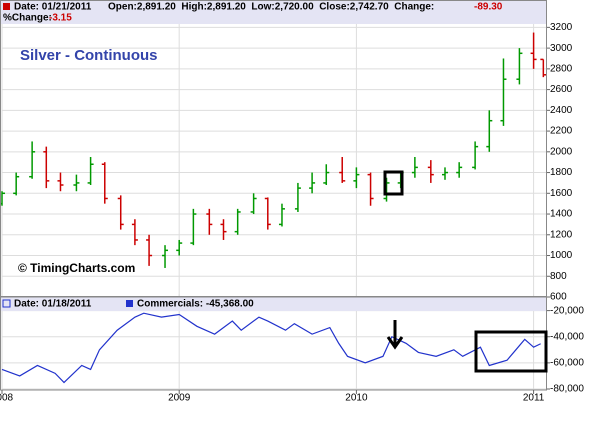 The image size is (592, 429). Describe the element at coordinates (561, 110) in the screenshot. I see `y-tick-label: 2400` at that location.